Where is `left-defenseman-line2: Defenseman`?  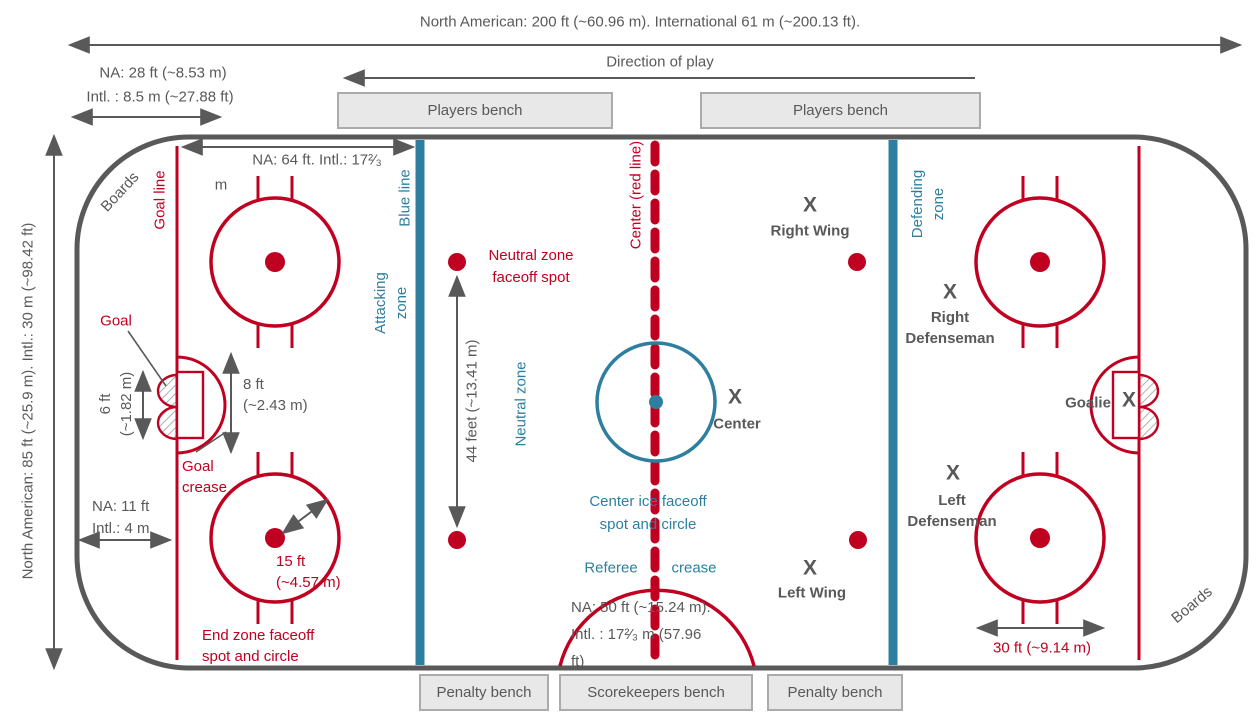 left-defenseman-line2: Defenseman is located at coordinates (952, 521).